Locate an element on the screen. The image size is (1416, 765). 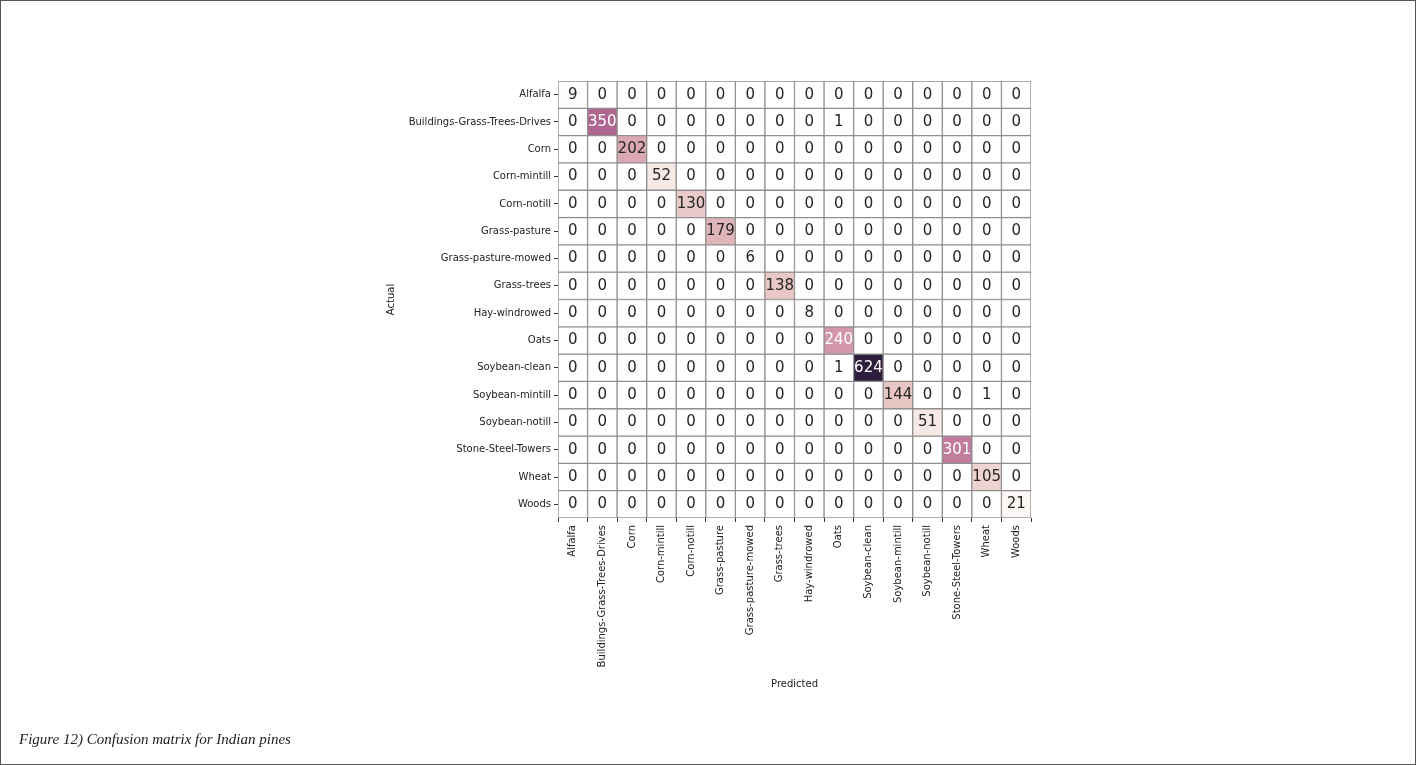
data-label: 130 is located at coordinates (691, 202).